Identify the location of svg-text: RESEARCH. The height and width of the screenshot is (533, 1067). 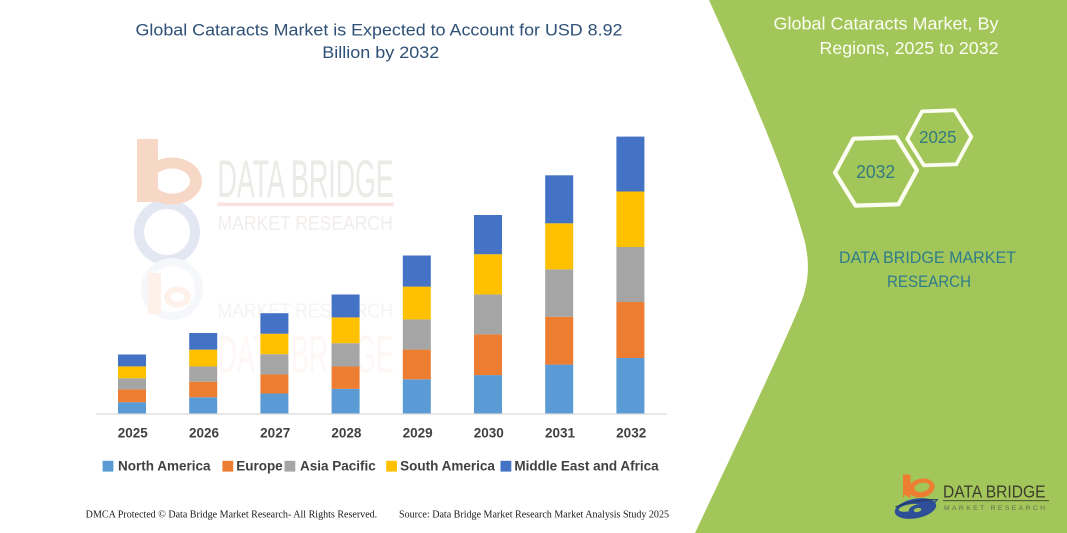
(929, 281).